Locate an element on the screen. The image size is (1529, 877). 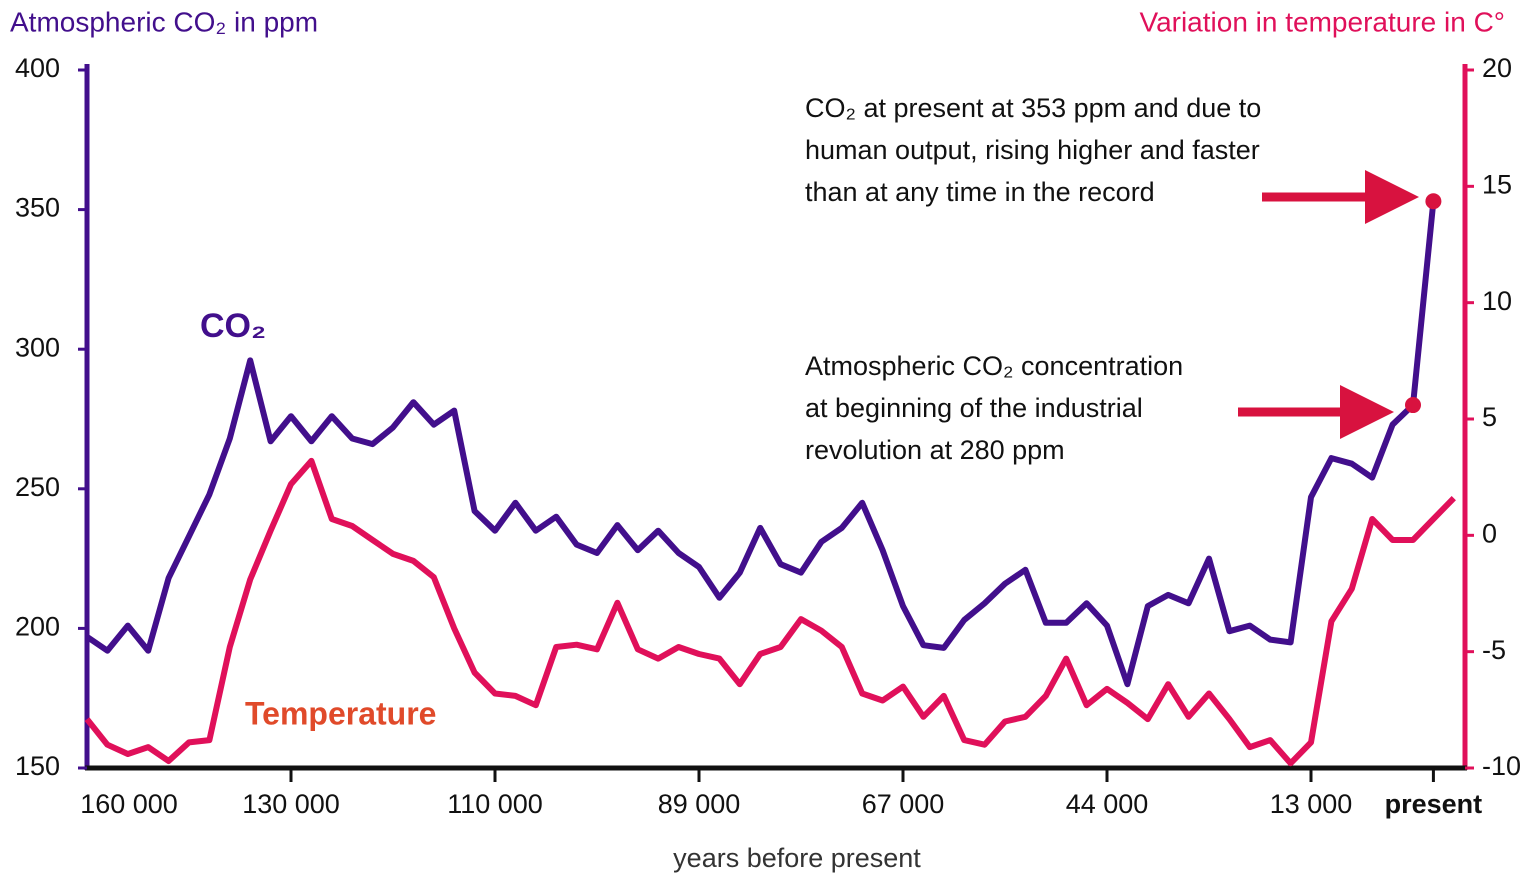
annotation: CO₂ at present at 353 ppm and due to is located at coordinates (1033, 108).